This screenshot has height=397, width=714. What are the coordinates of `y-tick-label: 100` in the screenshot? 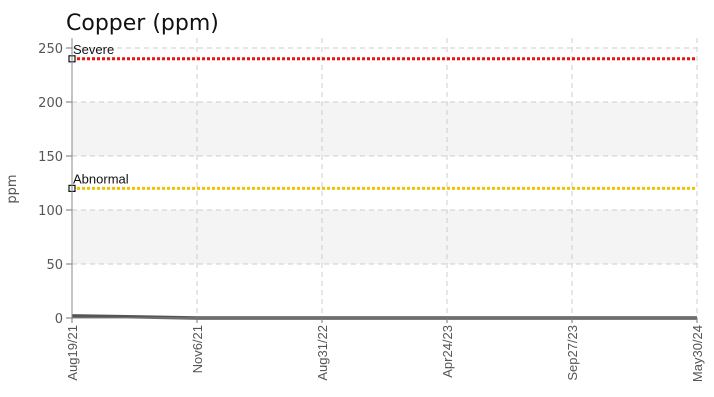 It's located at (50, 211).